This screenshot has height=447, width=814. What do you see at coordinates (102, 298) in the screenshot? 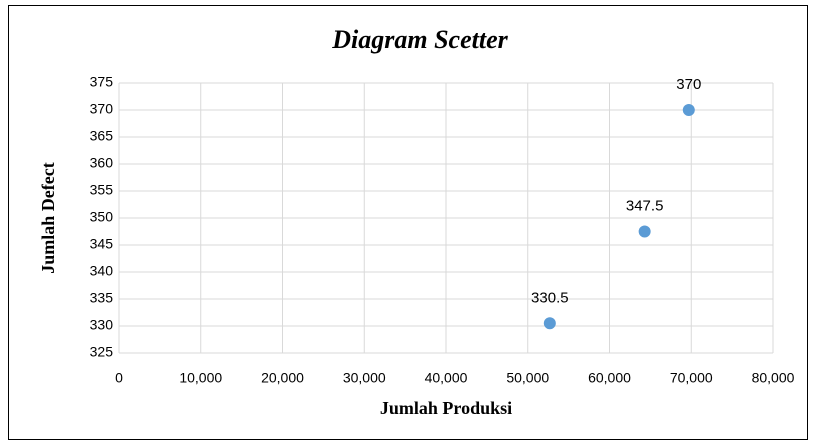
I see `y-tick-label: 335` at bounding box center [102, 298].